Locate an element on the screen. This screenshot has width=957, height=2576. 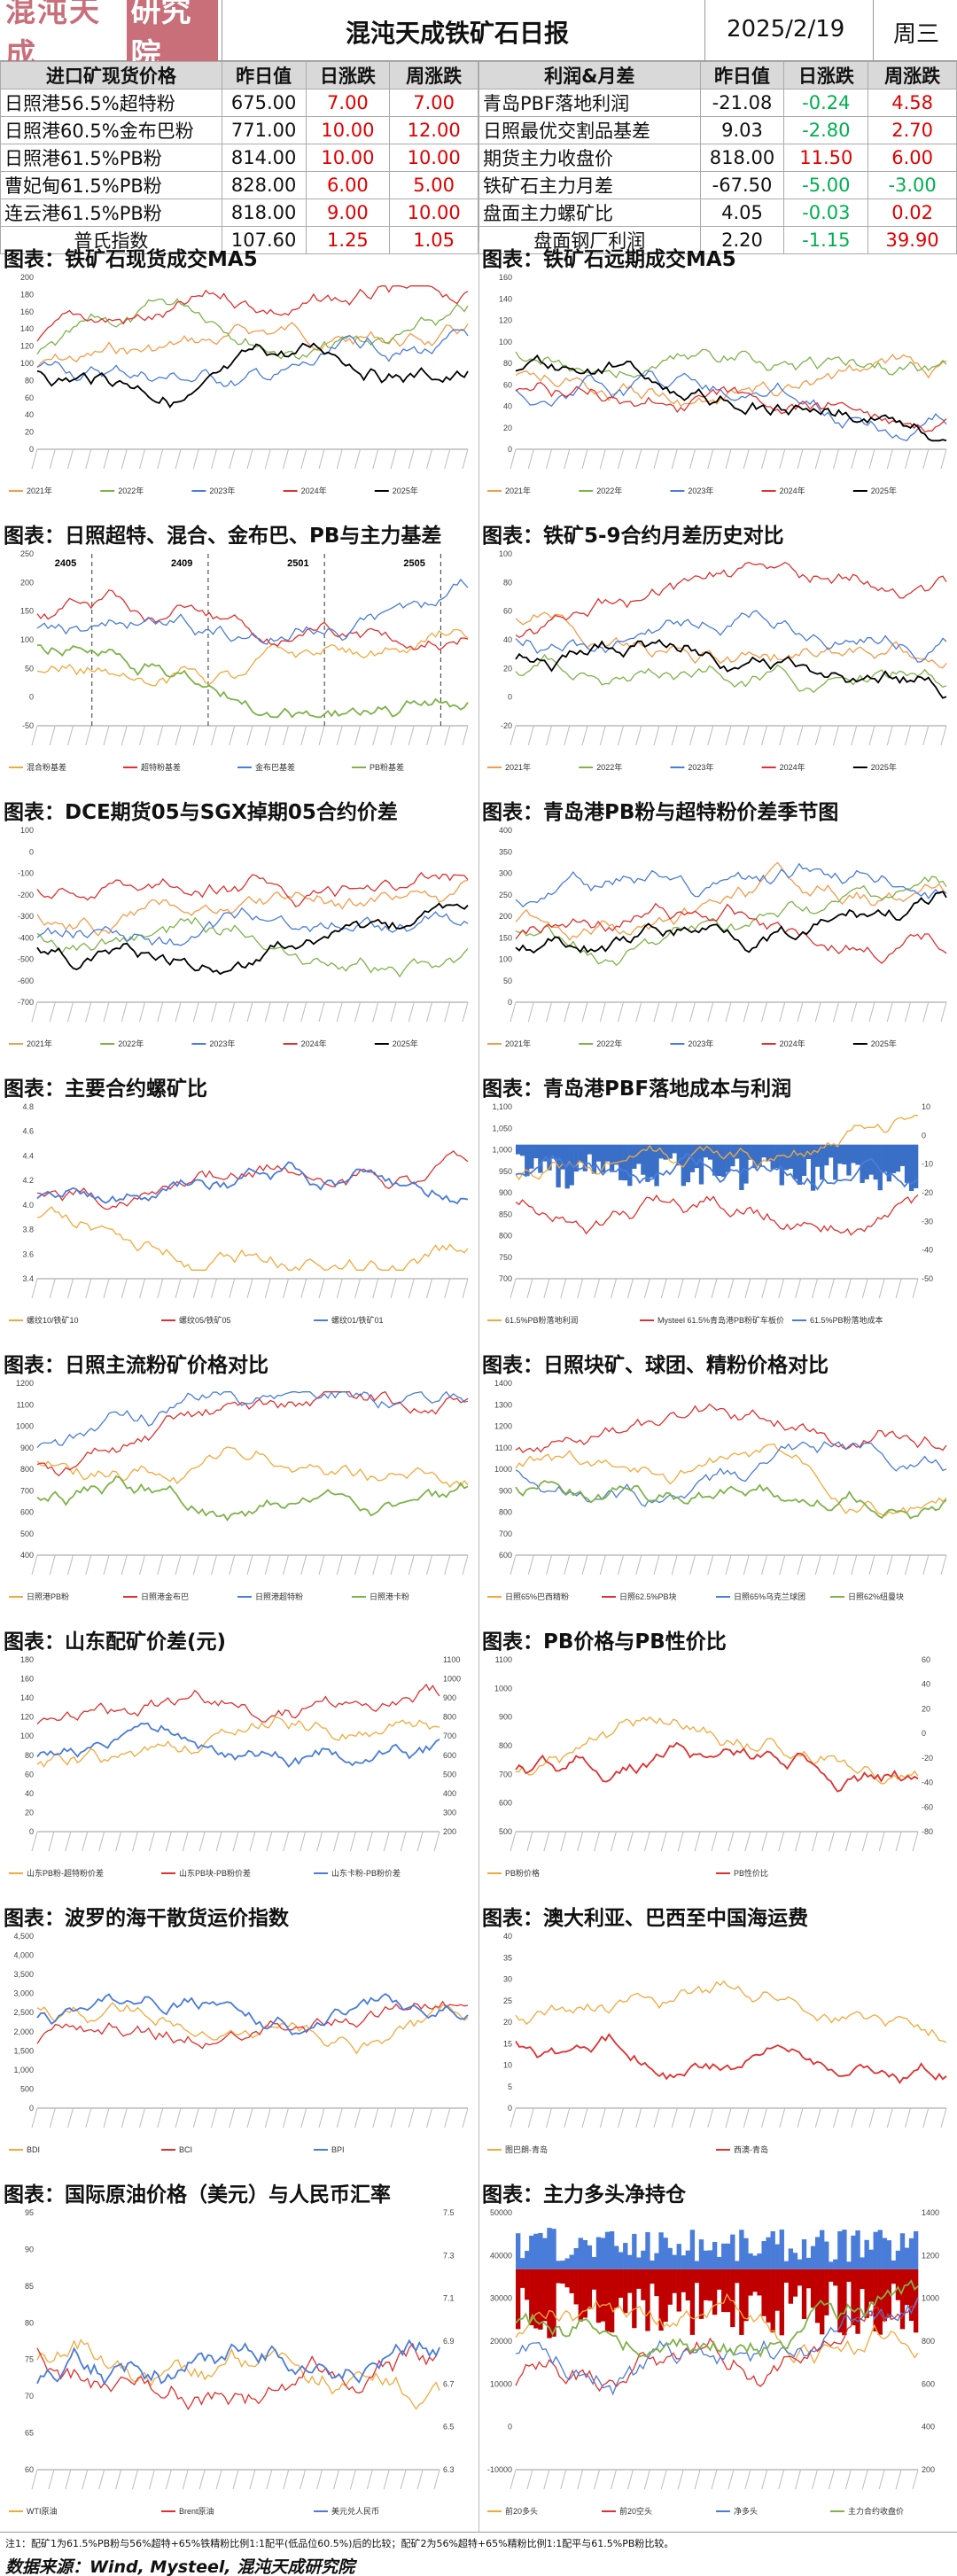
y-tick-label: 1,000 is located at coordinates (23, 2070).